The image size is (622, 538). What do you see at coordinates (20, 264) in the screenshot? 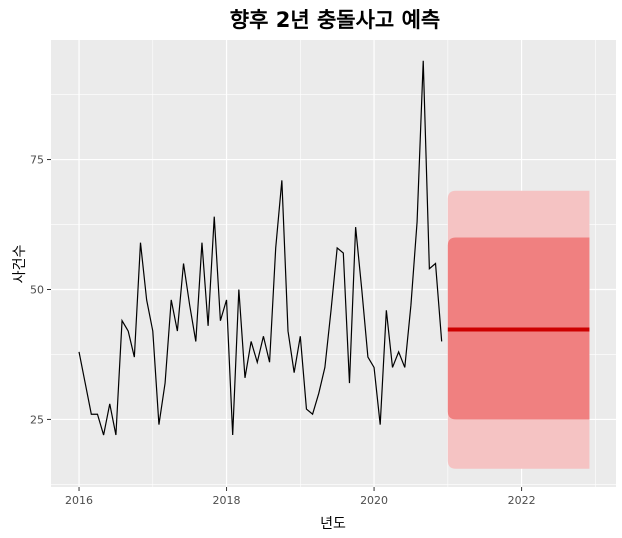
I see `y-axis-label: 사건수` at bounding box center [20, 264].